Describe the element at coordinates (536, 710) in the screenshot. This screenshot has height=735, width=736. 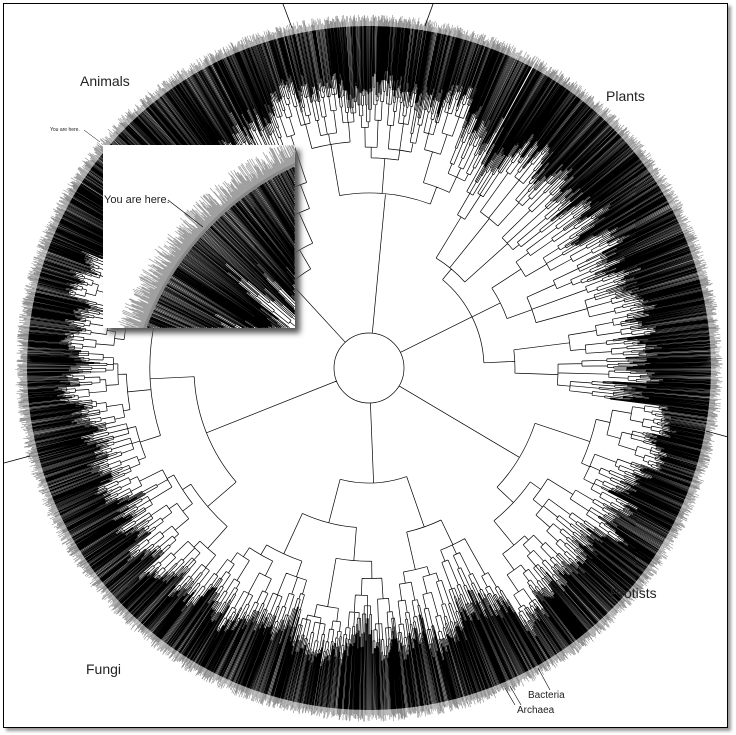
I see `label-archaea: Archaea` at that location.